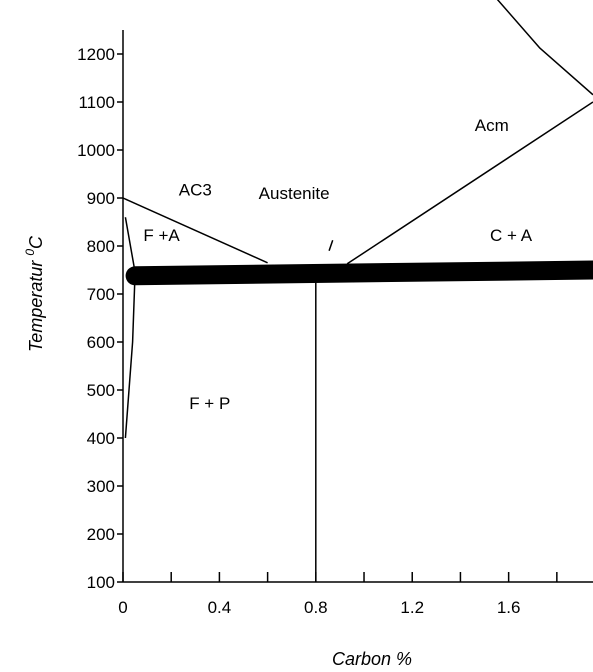  What do you see at coordinates (331, 245) in the screenshot?
I see `series-line-small-tick` at bounding box center [331, 245].